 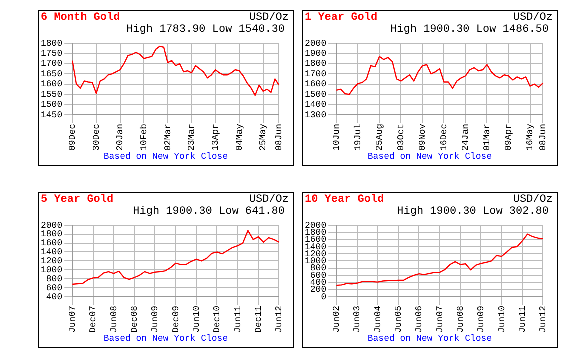 What do you see at coordinates (239, 137) in the screenshot?
I see `x-tick-label: 04May` at bounding box center [239, 137].